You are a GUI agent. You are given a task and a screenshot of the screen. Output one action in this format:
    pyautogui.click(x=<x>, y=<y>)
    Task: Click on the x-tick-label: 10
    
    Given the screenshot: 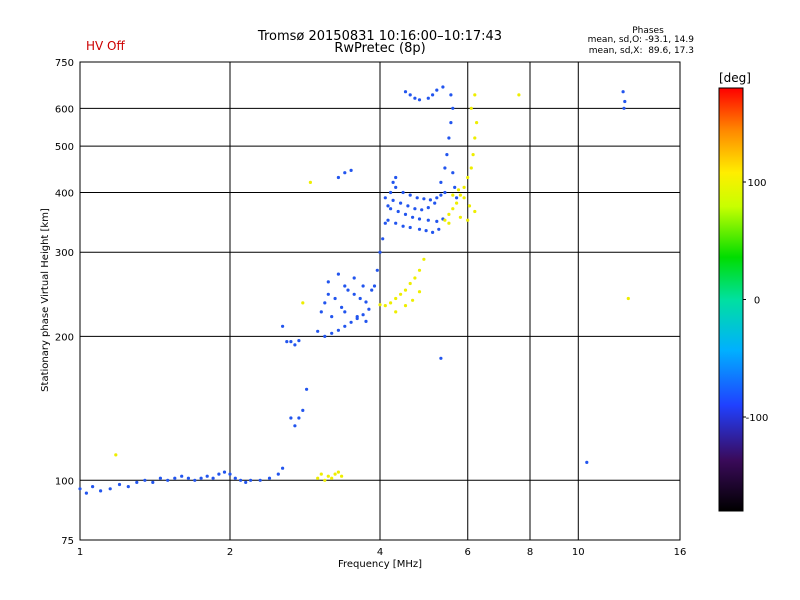 What is the action you would take?
    pyautogui.click(x=578, y=552)
    